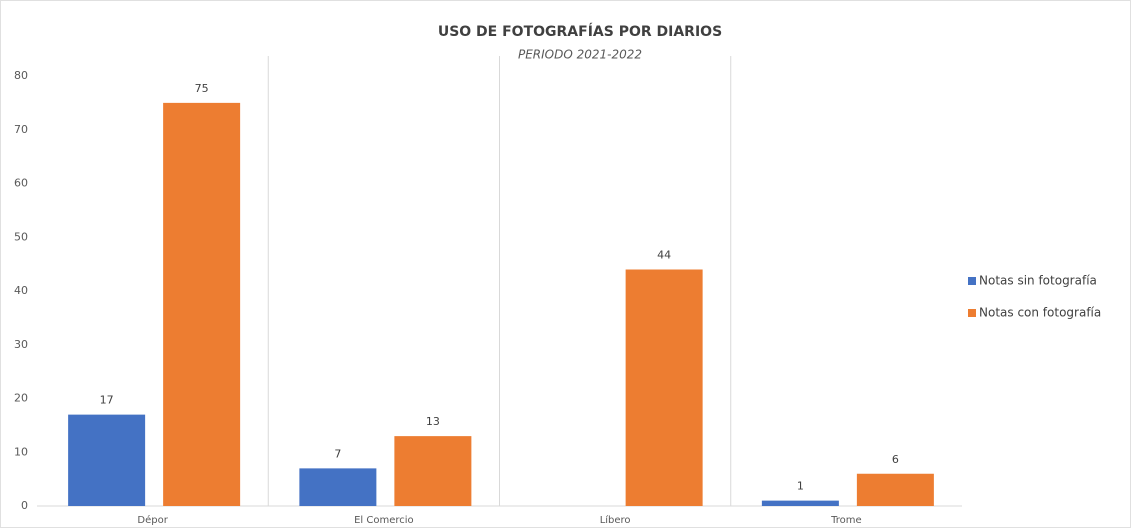 The image size is (1131, 528). Describe the element at coordinates (580, 31) in the screenshot. I see `chart-title: USO DE FOTOGRAFÍAS POR DIARIOS` at that location.